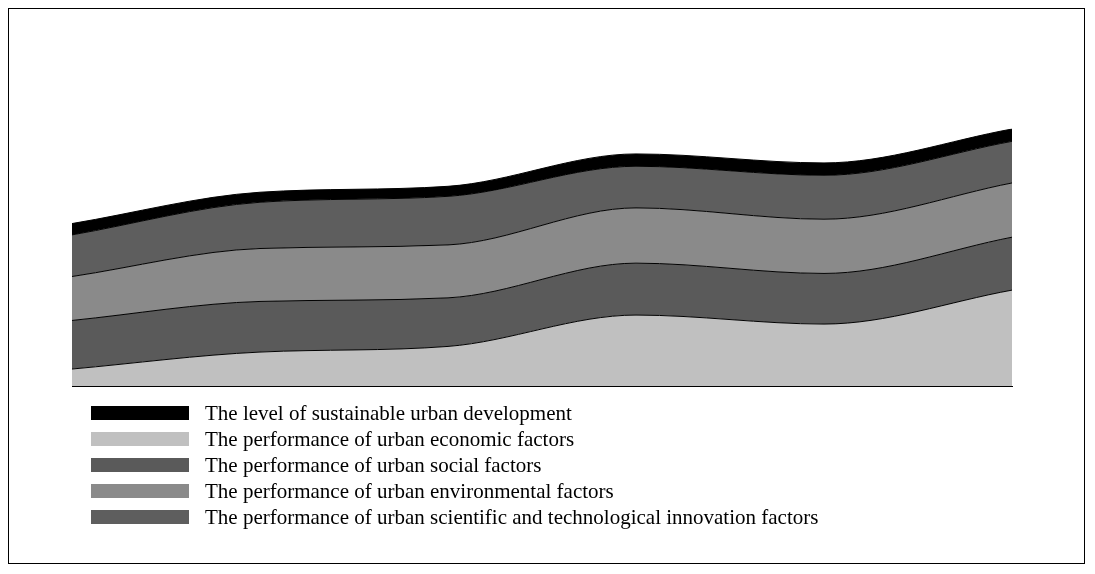 The width and height of the screenshot is (1095, 574). Describe the element at coordinates (373, 465) in the screenshot. I see `legend-label: The performance of urban social factors` at that location.